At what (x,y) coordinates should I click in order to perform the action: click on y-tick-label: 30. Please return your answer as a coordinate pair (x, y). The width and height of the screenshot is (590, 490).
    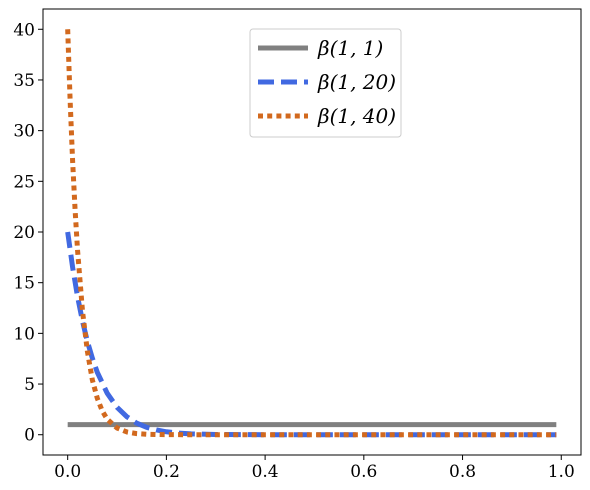
    Looking at the image, I should click on (24, 132).